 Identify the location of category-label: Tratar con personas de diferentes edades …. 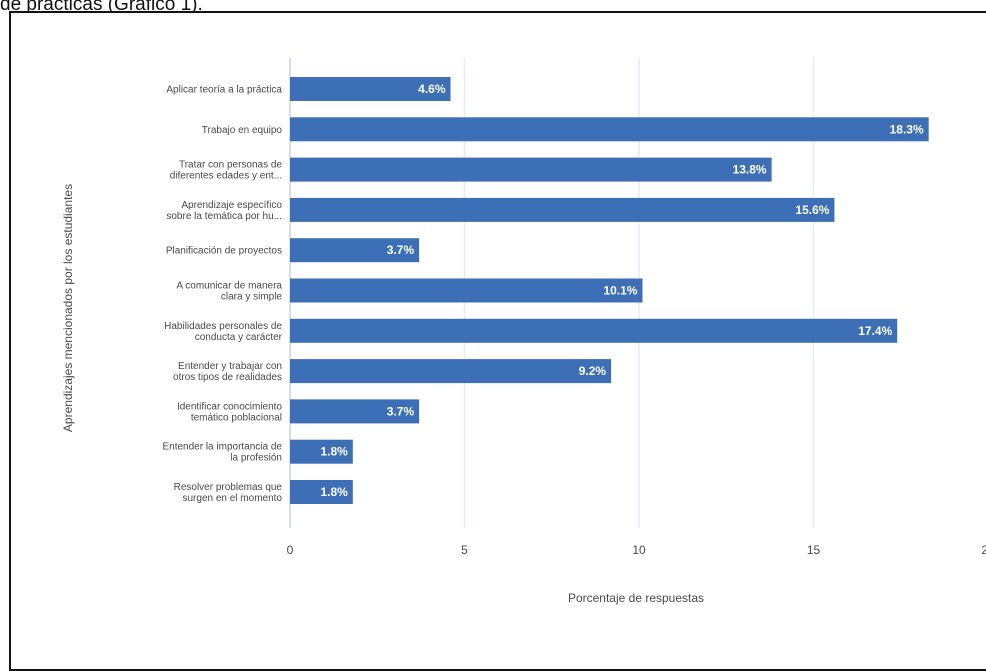
(226, 171).